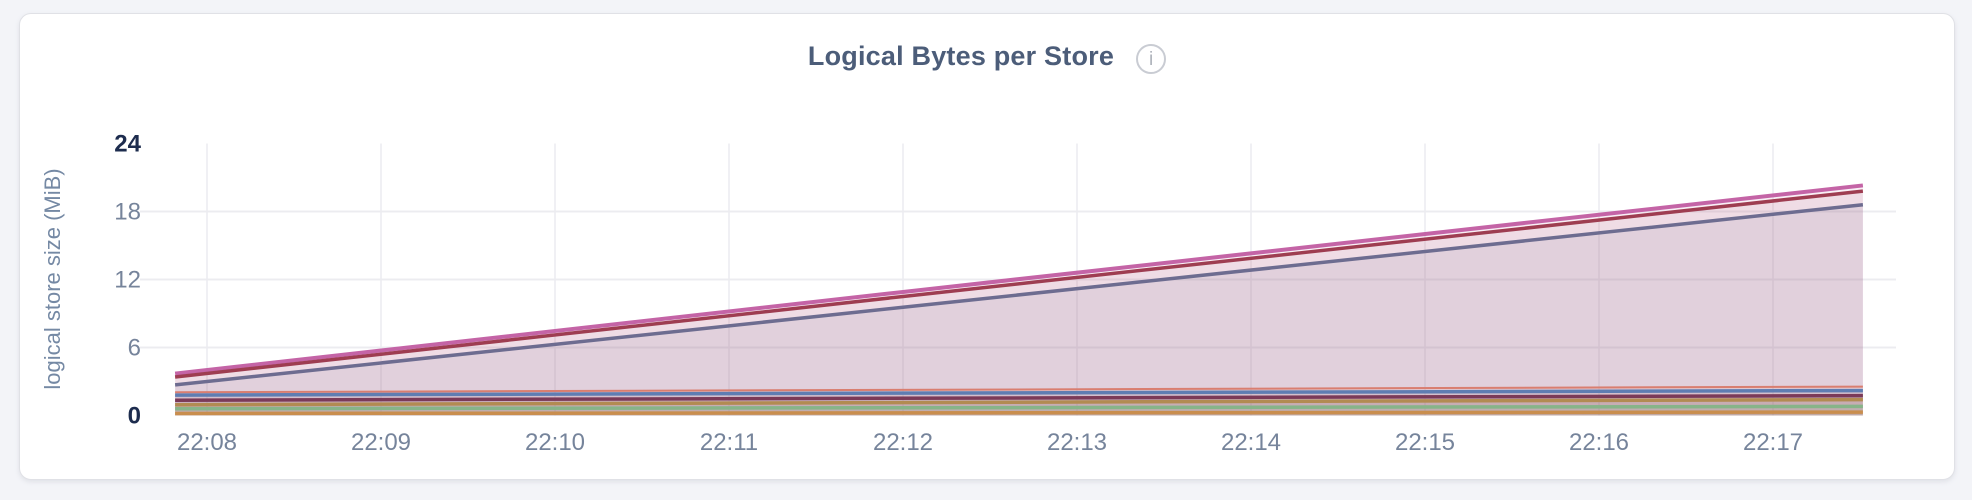 This screenshot has height=500, width=1972. Describe the element at coordinates (127, 280) in the screenshot. I see `y-tick-label: 12` at that location.